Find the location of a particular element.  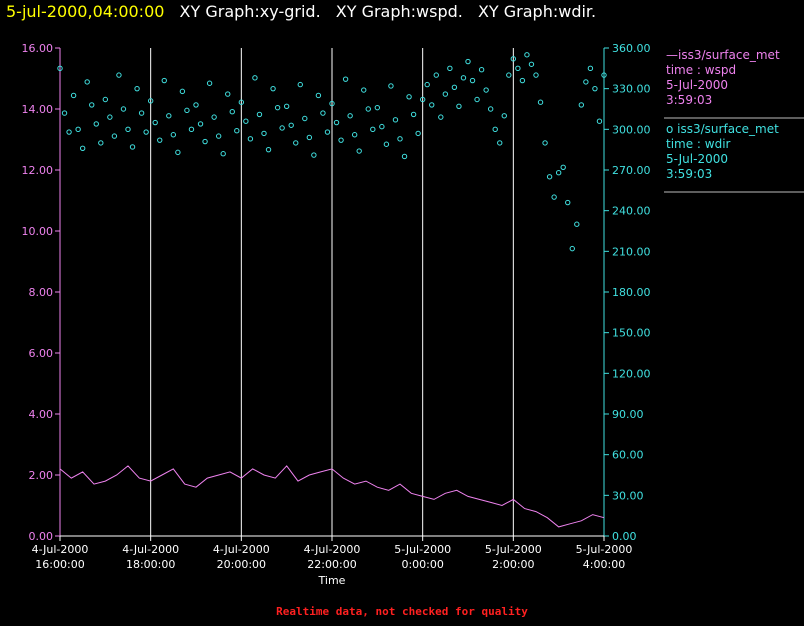

x-tick-label-date: 5-Jul-2000 is located at coordinates (422, 549).